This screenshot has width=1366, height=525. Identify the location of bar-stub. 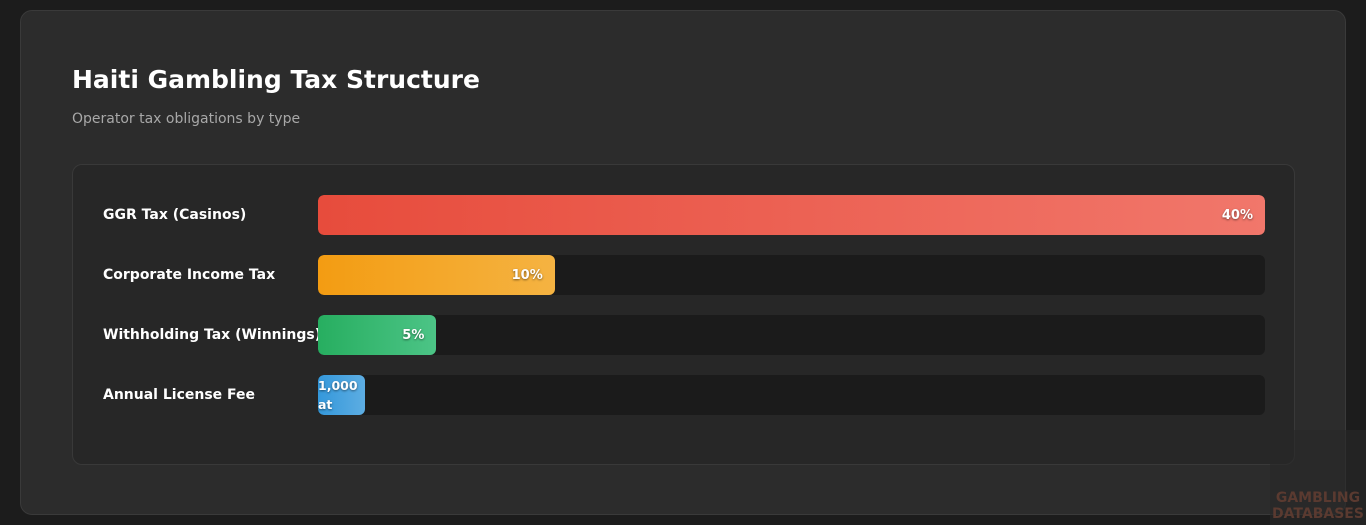
(341, 395).